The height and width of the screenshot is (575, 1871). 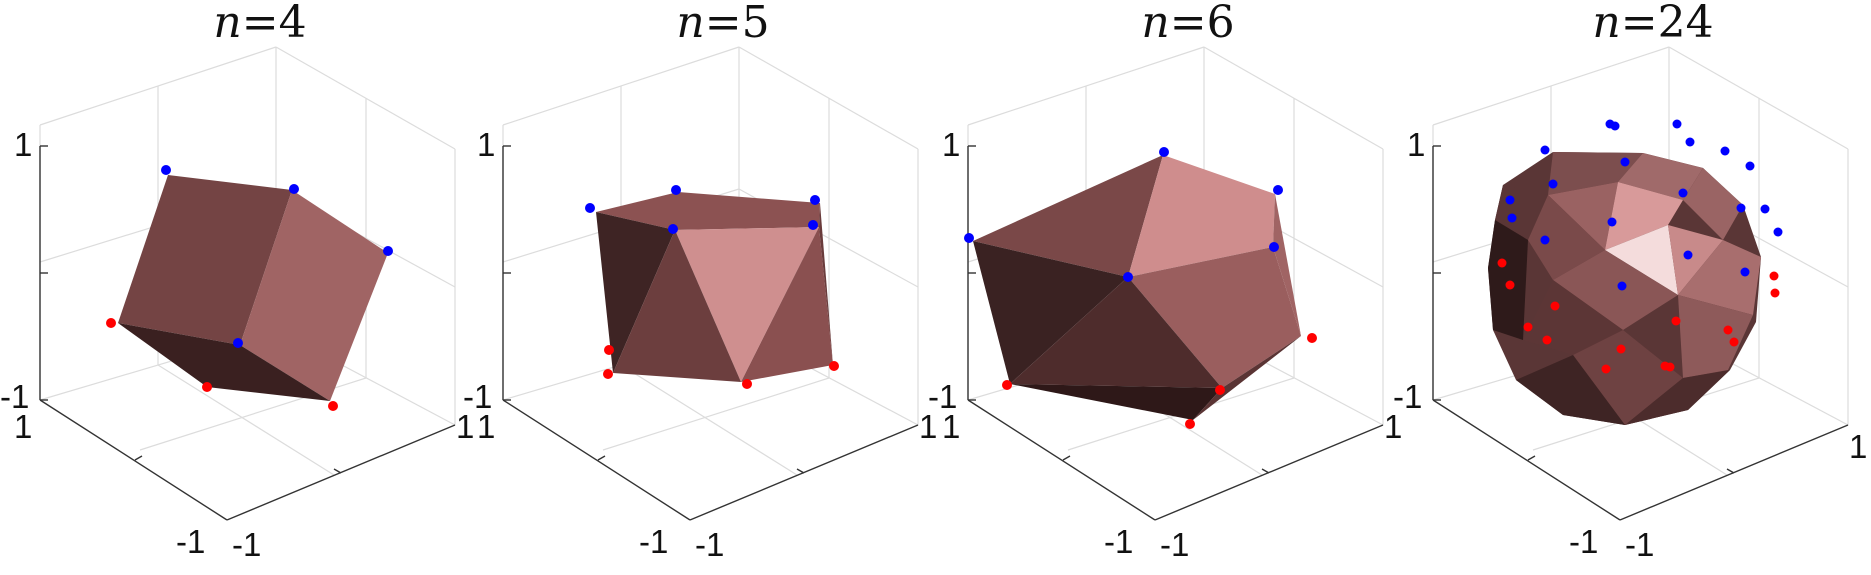 I want to click on panel-title: n=5, so click(x=723, y=24).